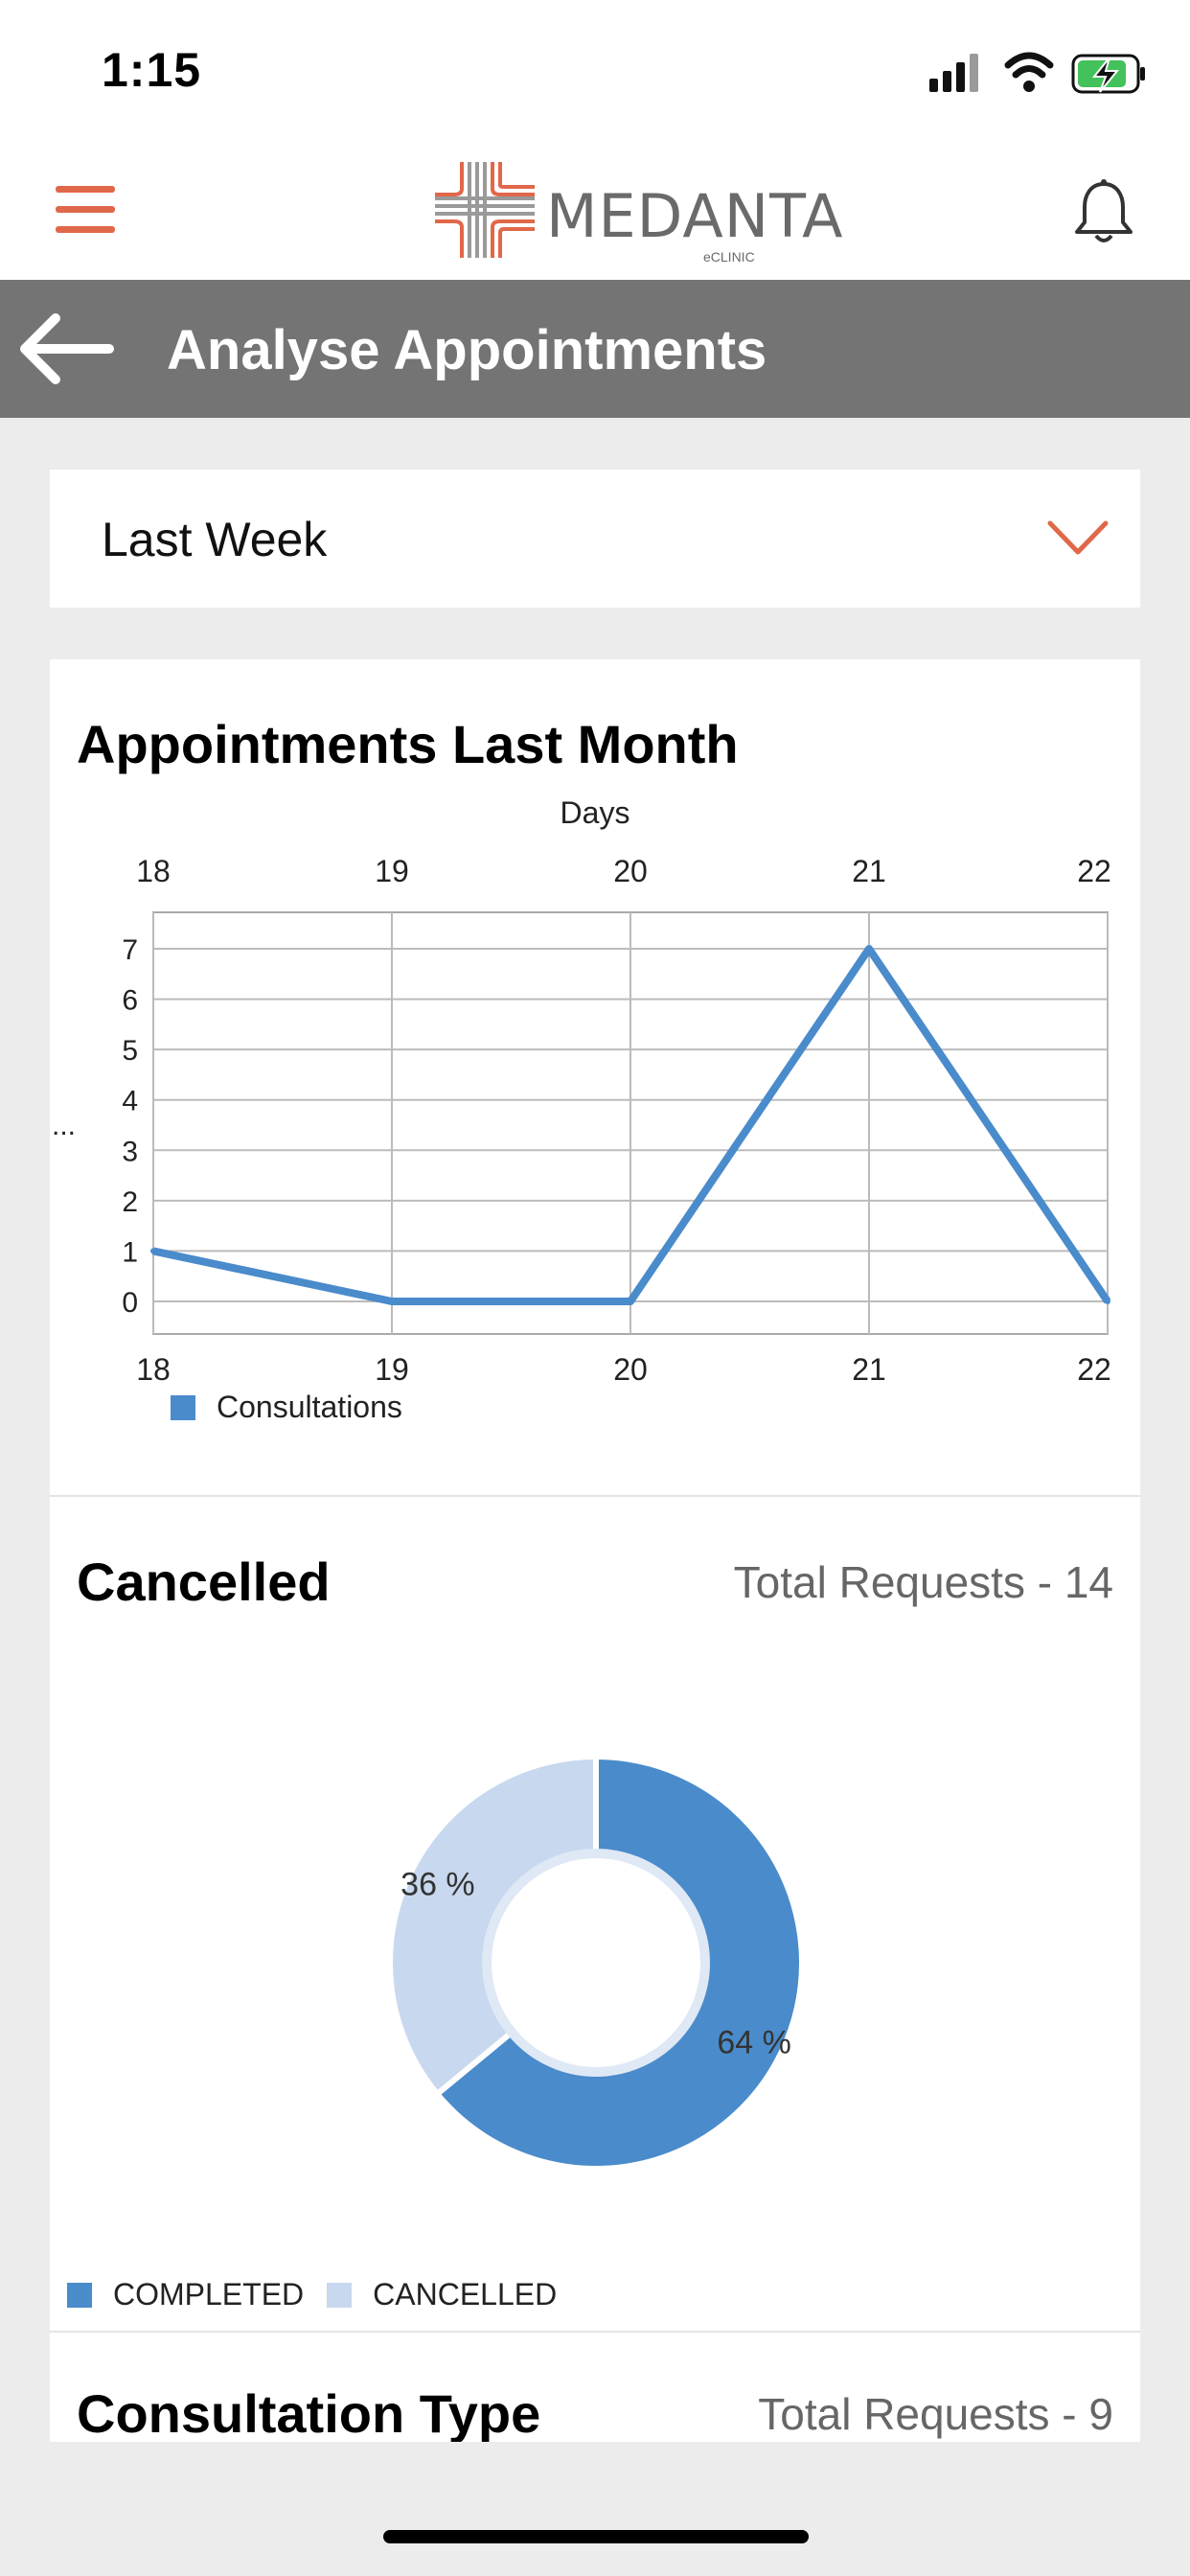 Image resolution: width=1190 pixels, height=2576 pixels. Describe the element at coordinates (869, 871) in the screenshot. I see `x-tick-label-top: 21` at that location.